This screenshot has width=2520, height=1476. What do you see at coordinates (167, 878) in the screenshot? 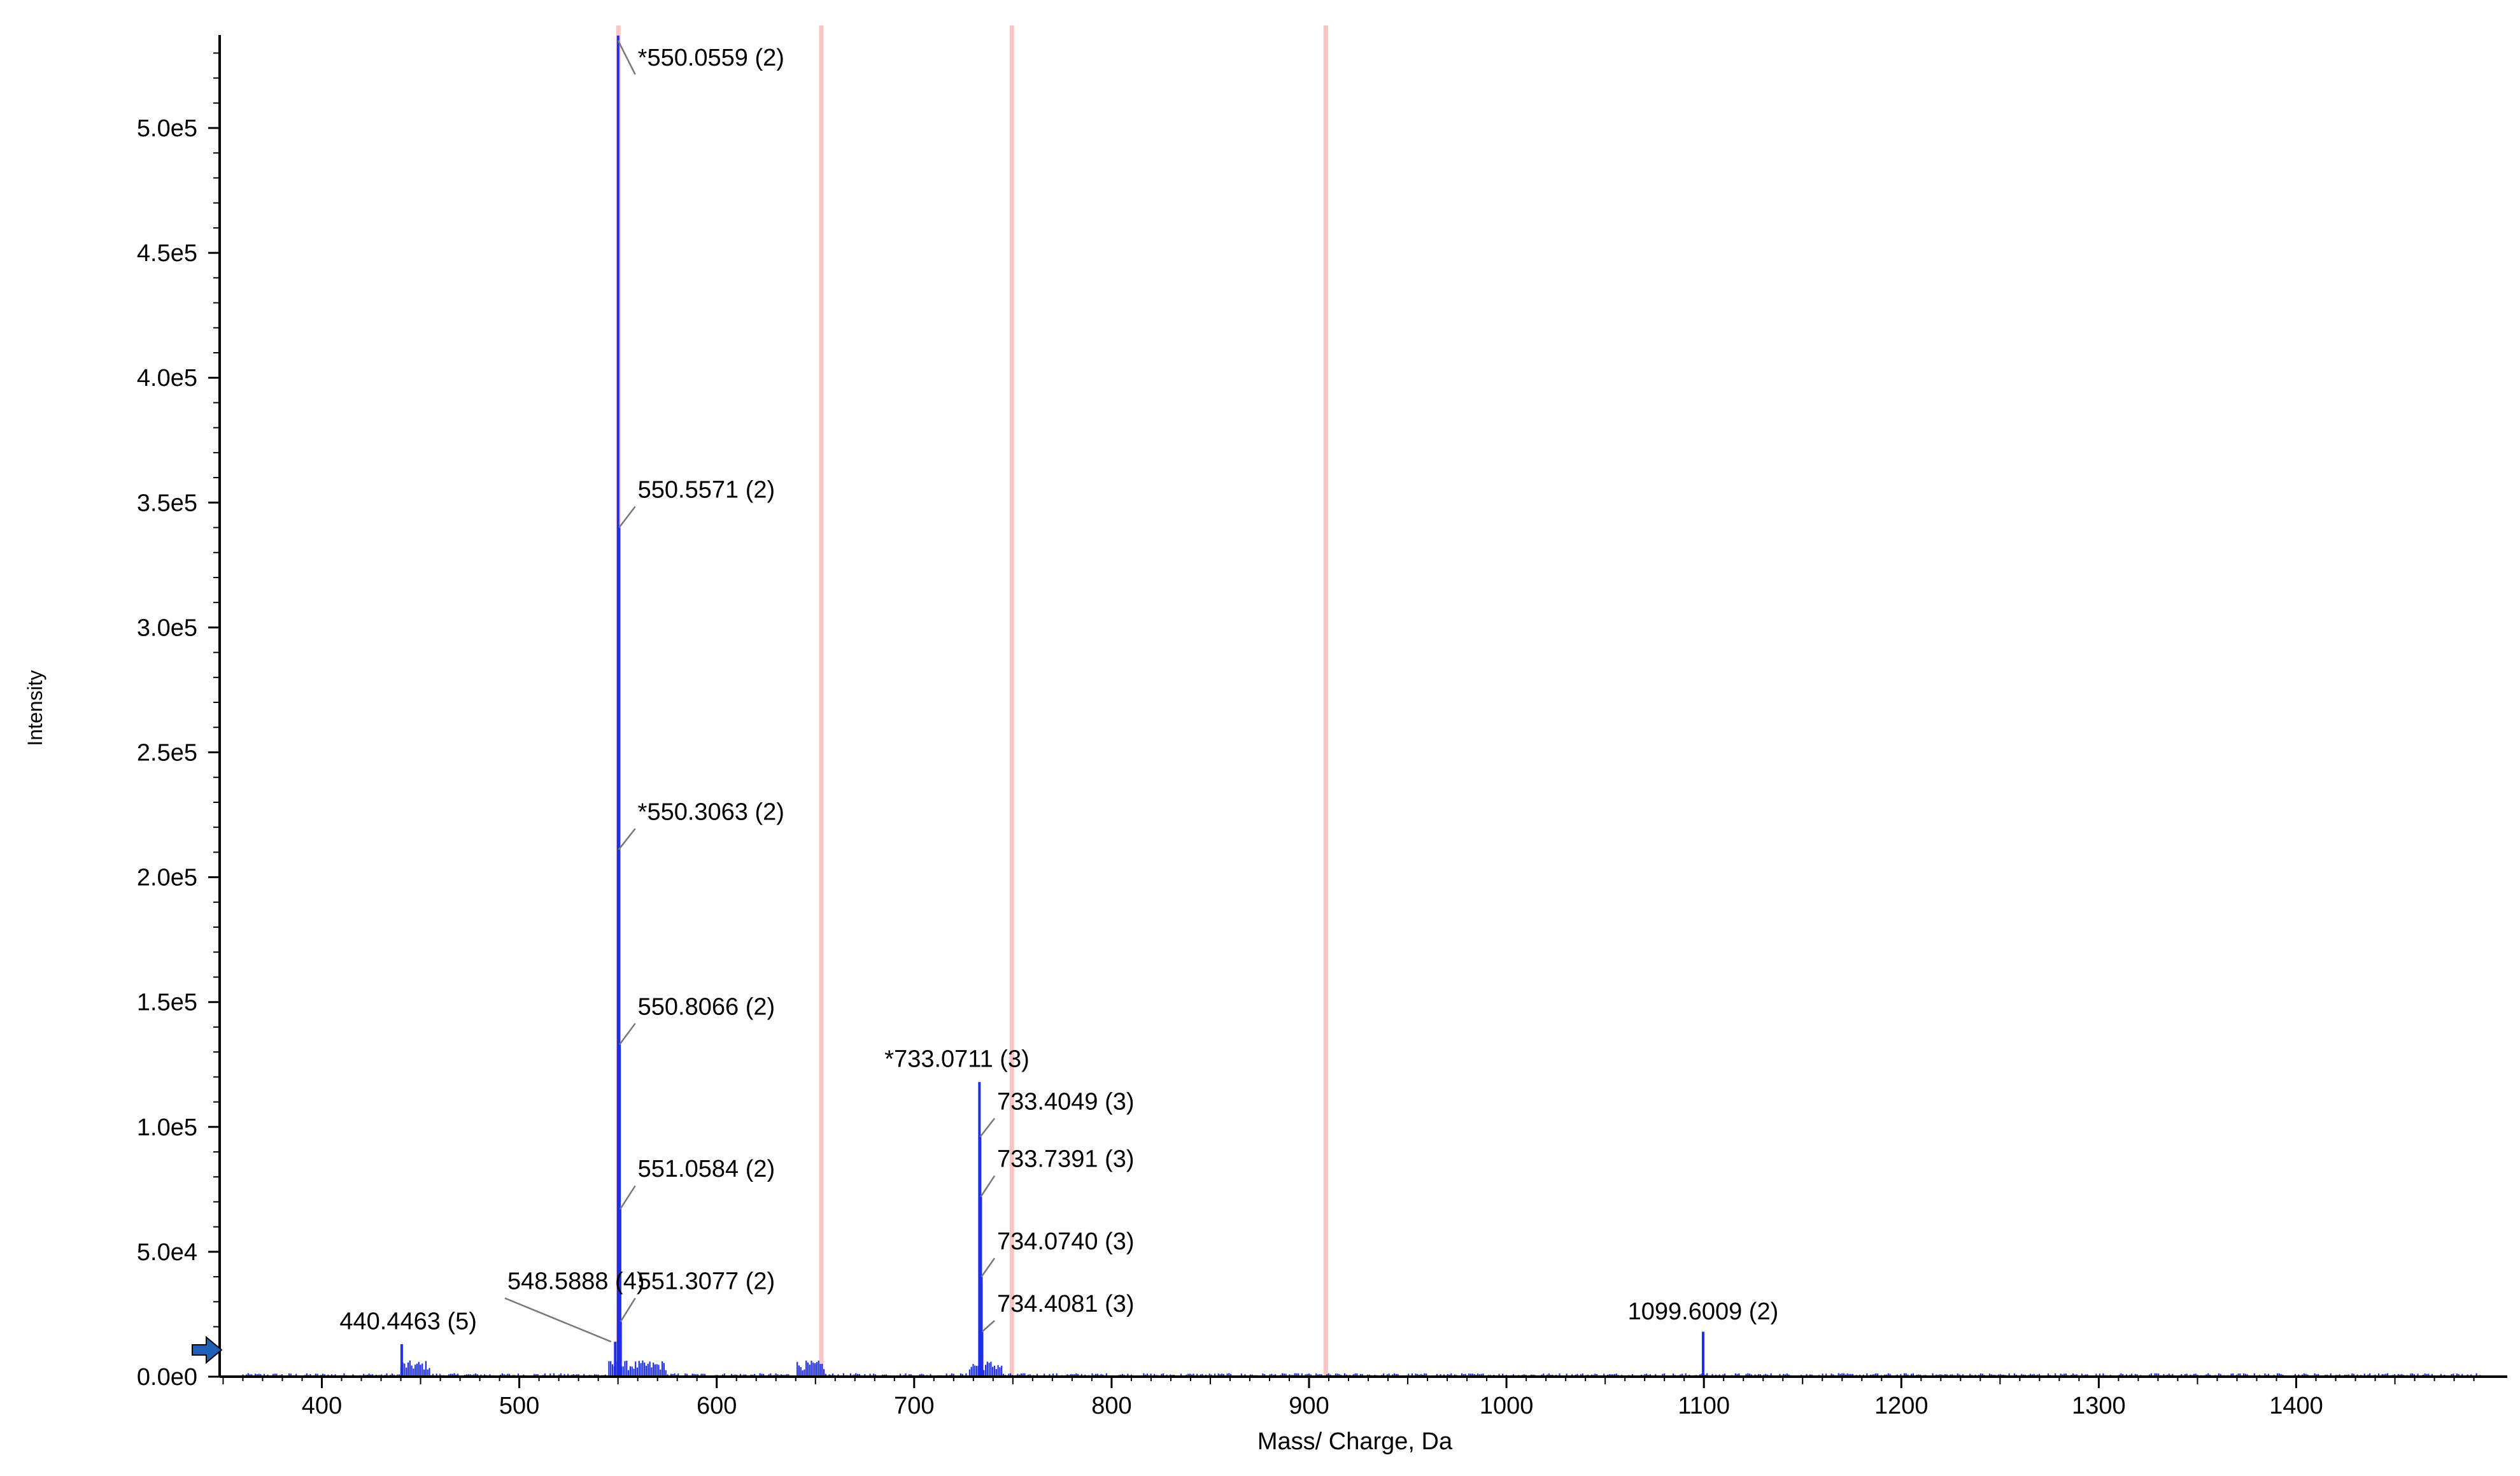
I see `y-tick-label: 2.0e5` at bounding box center [167, 878].